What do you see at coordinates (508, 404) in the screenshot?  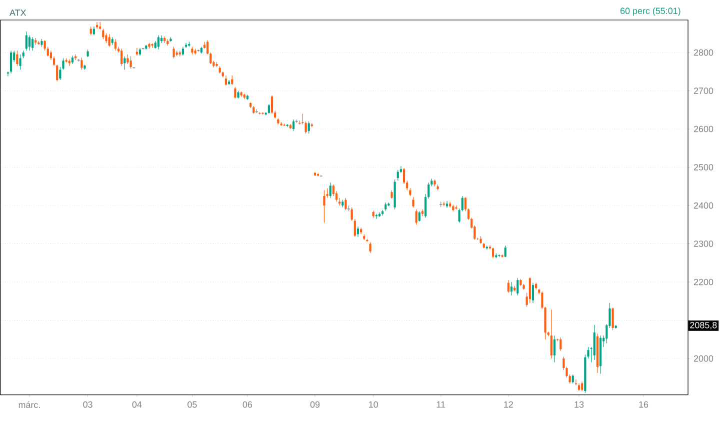 I see `x-tick-label: 12` at bounding box center [508, 404].